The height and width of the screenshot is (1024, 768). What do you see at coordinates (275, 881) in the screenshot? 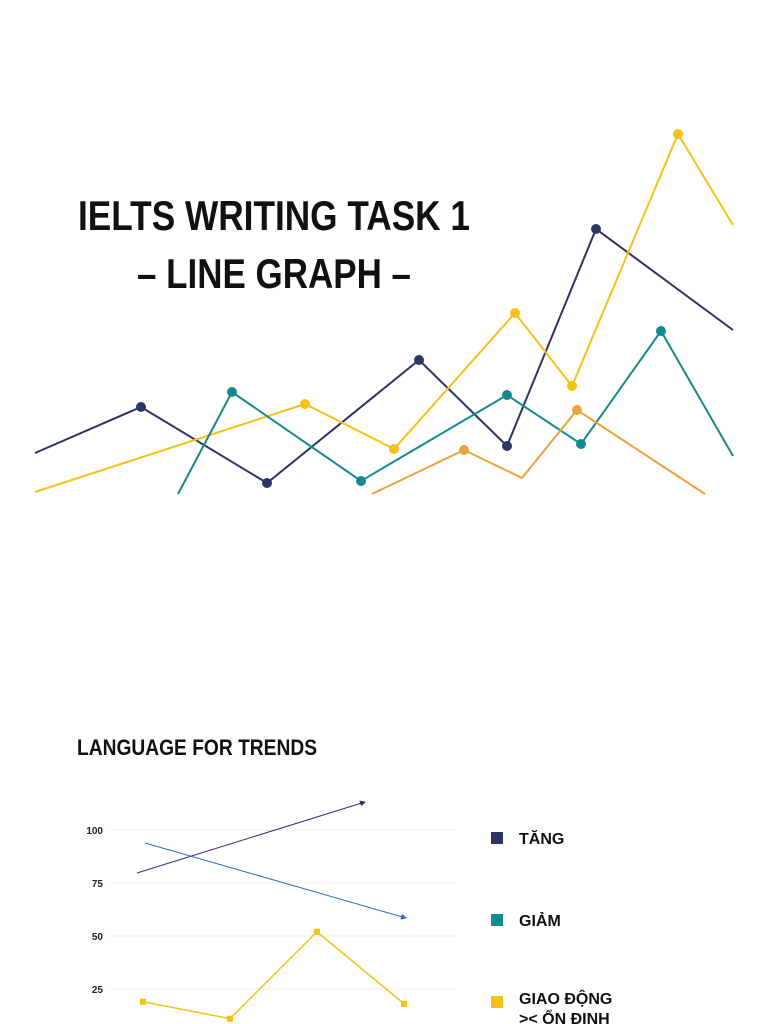
I see `fall-arrow` at bounding box center [275, 881].